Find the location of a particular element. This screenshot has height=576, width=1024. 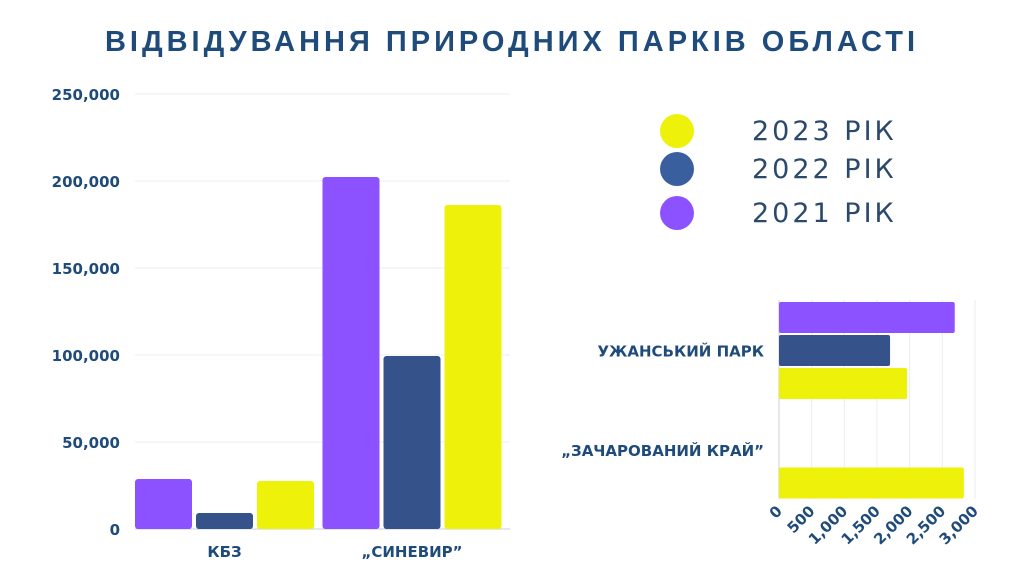

legend-label: 2022 РІК is located at coordinates (824, 169).